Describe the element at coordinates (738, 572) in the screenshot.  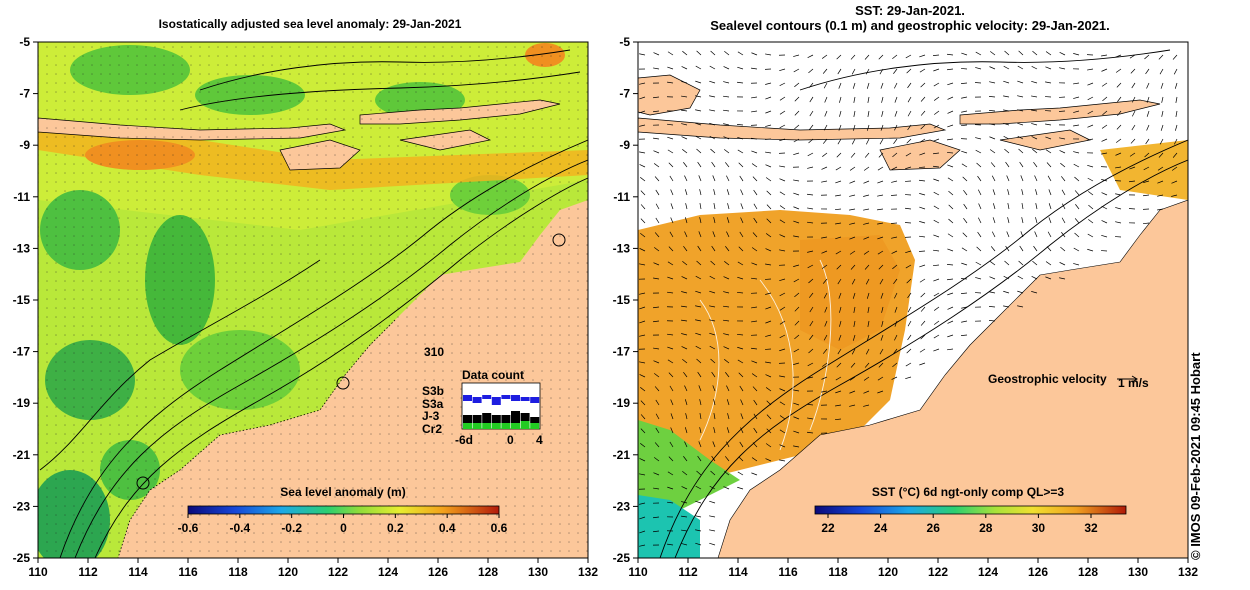
I see `right-x-tick-label: 114` at that location.